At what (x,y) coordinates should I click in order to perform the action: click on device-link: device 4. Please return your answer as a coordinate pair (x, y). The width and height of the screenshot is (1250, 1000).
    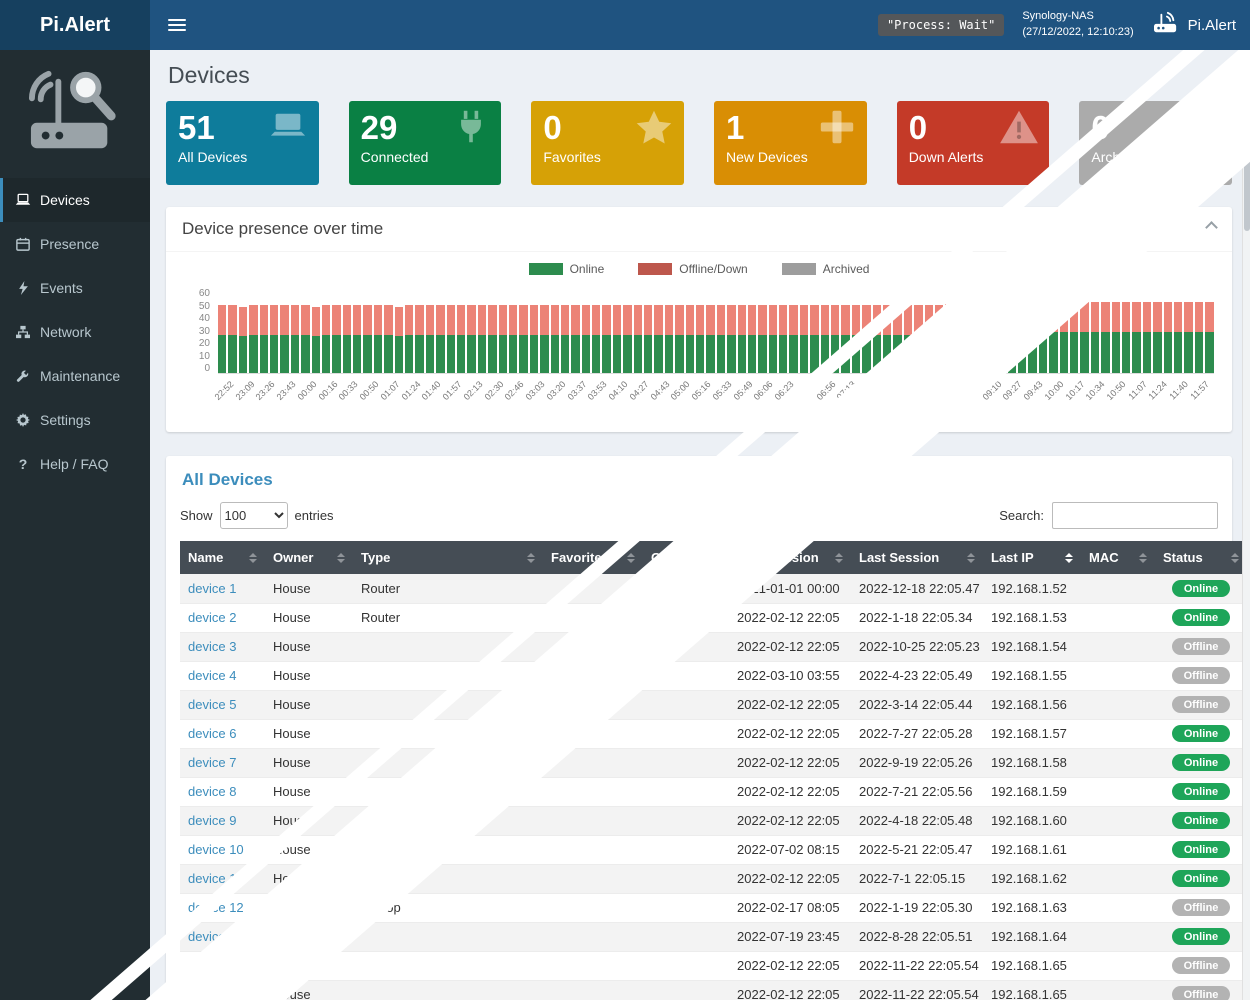
    Looking at the image, I should click on (212, 675).